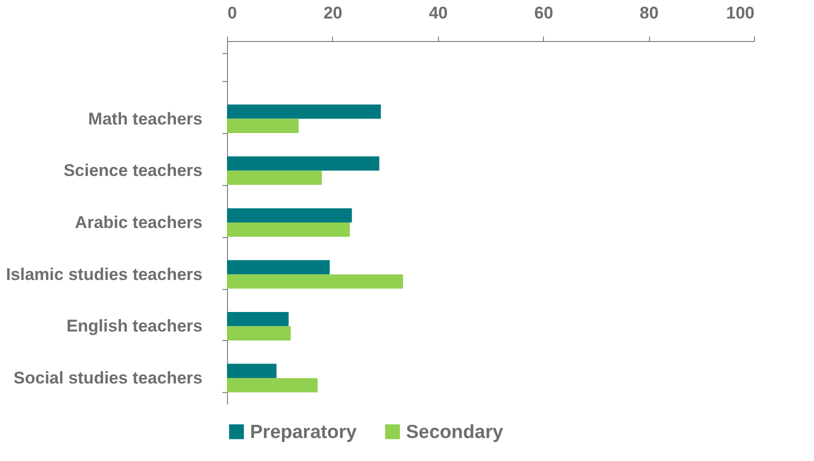 This screenshot has width=814, height=461. What do you see at coordinates (232, 13) in the screenshot?
I see `x-tick-label: 0` at bounding box center [232, 13].